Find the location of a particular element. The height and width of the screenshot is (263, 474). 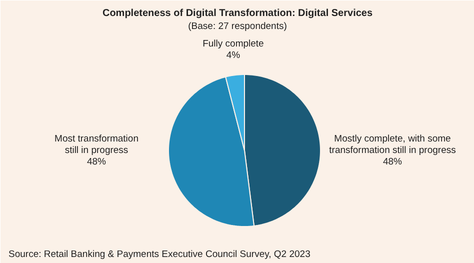

slice-label: Most transformation still in progress is located at coordinates (96, 145).